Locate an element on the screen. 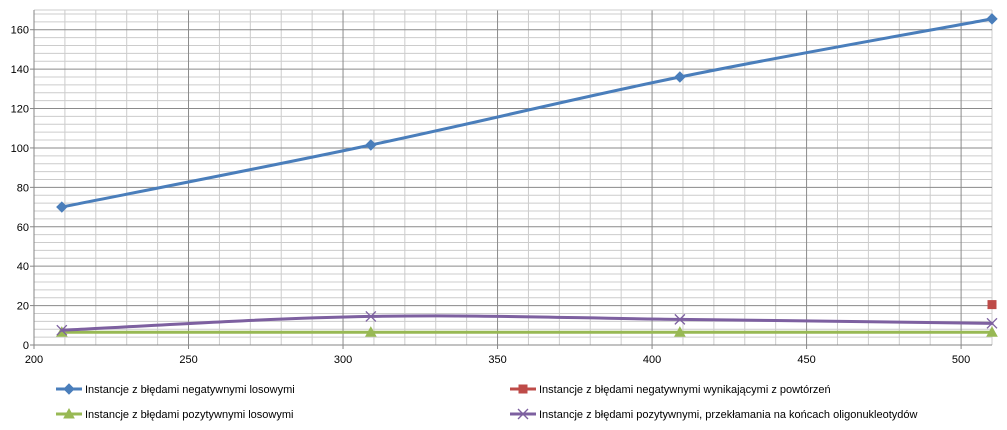 The height and width of the screenshot is (430, 1007). x-tick-label: 250 is located at coordinates (188, 360).